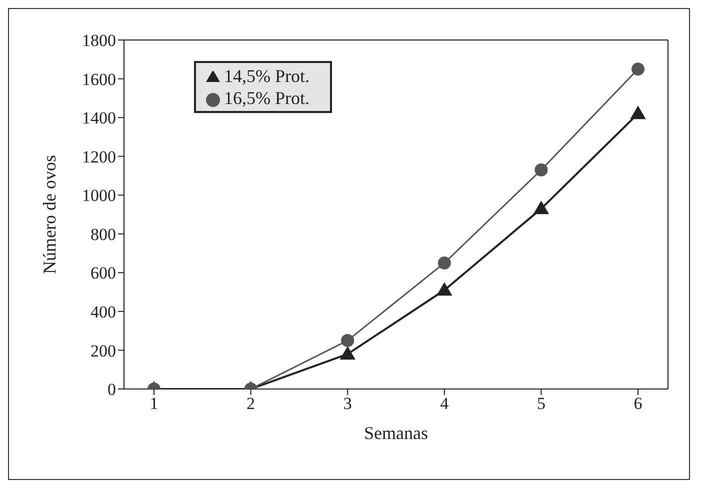 This screenshot has height=494, width=702. I want to click on x-tick-label: 3, so click(347, 404).